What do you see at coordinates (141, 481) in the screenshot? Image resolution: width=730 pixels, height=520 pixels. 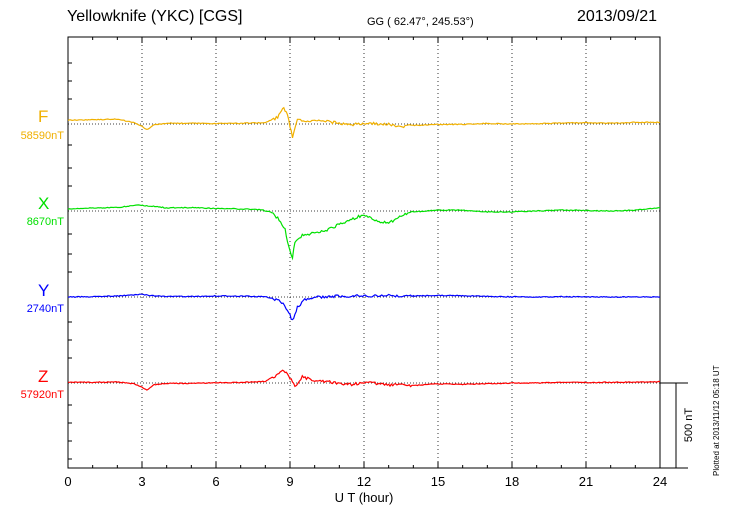 I see `x-tick-label: 3` at bounding box center [141, 481].